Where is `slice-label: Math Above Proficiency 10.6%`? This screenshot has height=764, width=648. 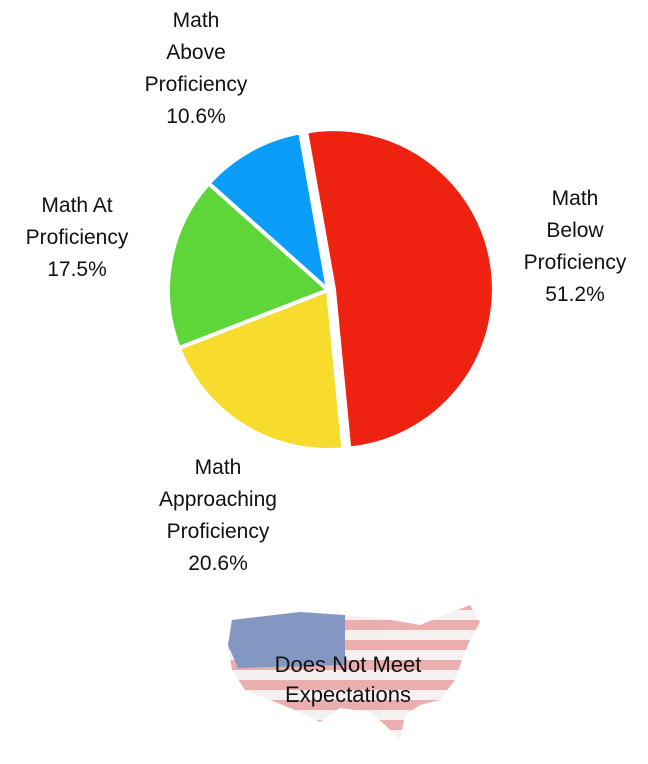
slice-label: Math Above Proficiency 10.6% is located at coordinates (196, 69).